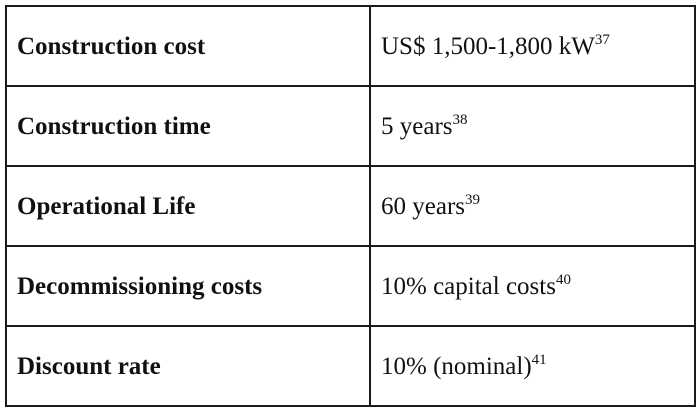 This screenshot has width=700, height=414. Describe the element at coordinates (456, 366) in the screenshot. I see `cell-value-text: 10% (nominal)` at that location.